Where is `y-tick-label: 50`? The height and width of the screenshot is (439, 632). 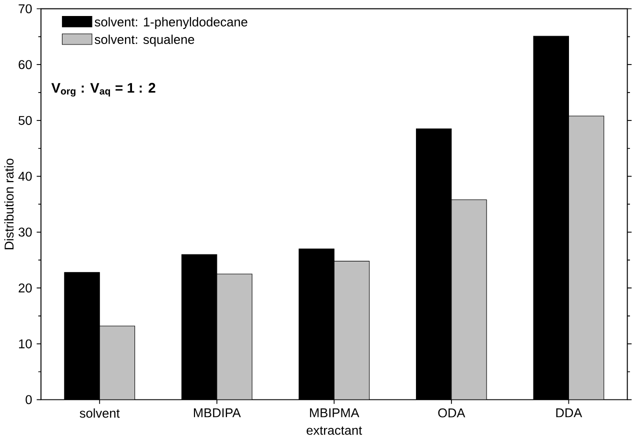
y-tick-label: 50 is located at coordinates (25, 120).